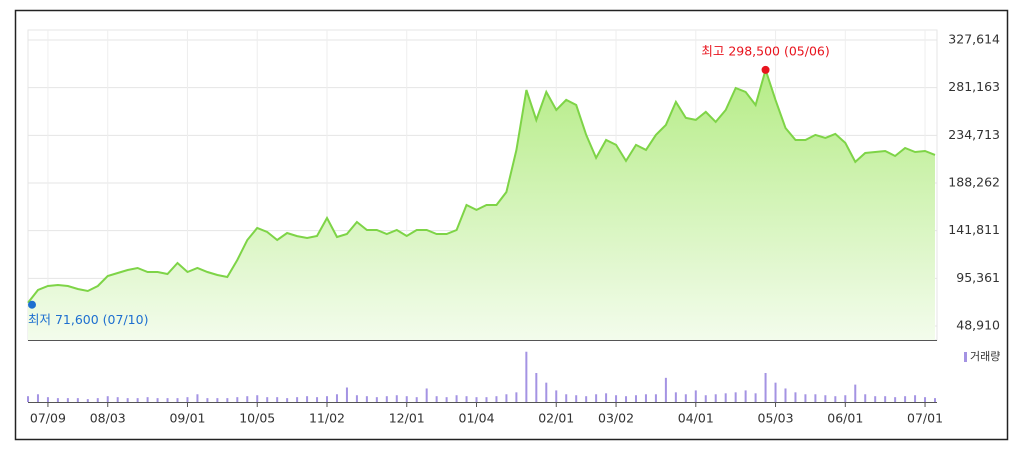 The width and height of the screenshot is (1024, 453). Describe the element at coordinates (108, 418) in the screenshot. I see `x-tick-label: 08/03` at that location.